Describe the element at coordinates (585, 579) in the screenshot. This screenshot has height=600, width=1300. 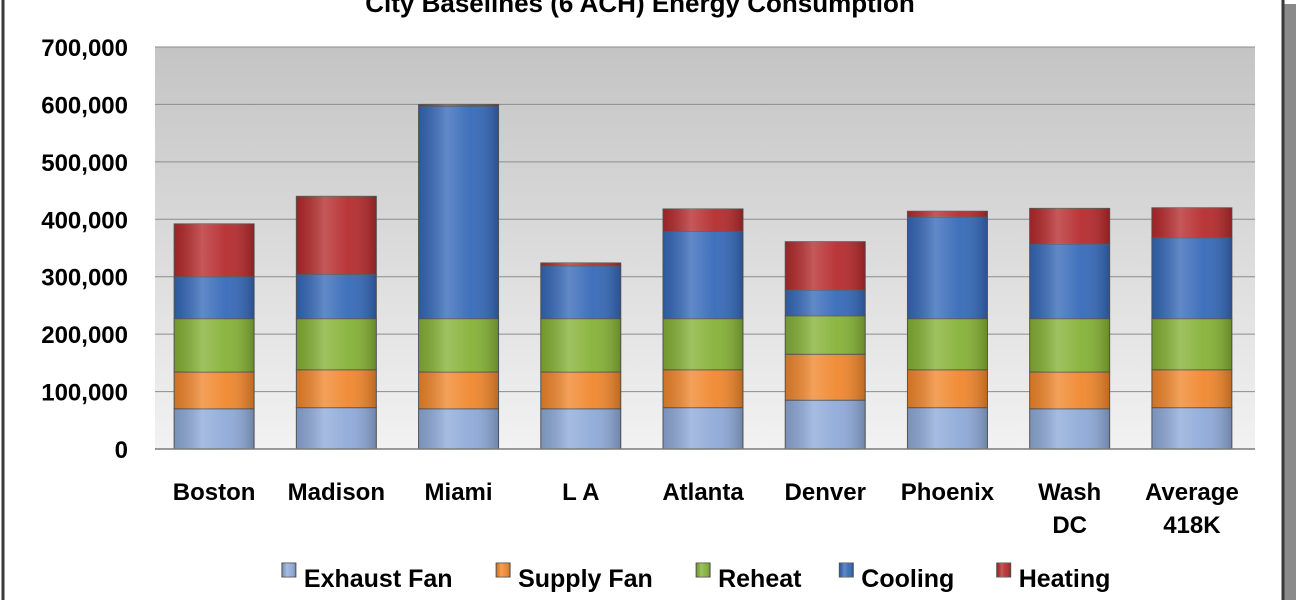
I see `legend-label: Supply Fan` at that location.